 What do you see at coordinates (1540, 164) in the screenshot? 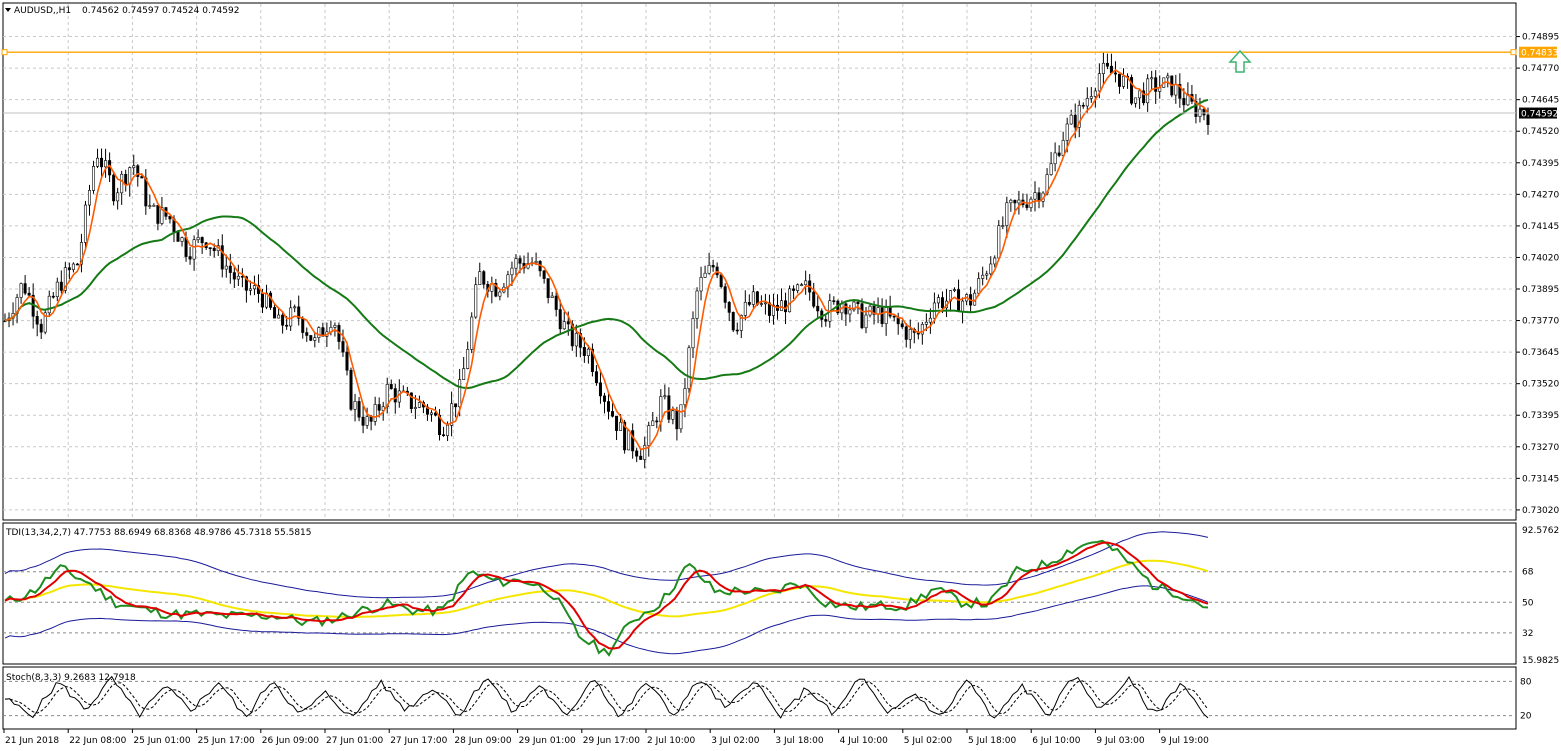
I see `price-label: 0.74395` at bounding box center [1540, 164].